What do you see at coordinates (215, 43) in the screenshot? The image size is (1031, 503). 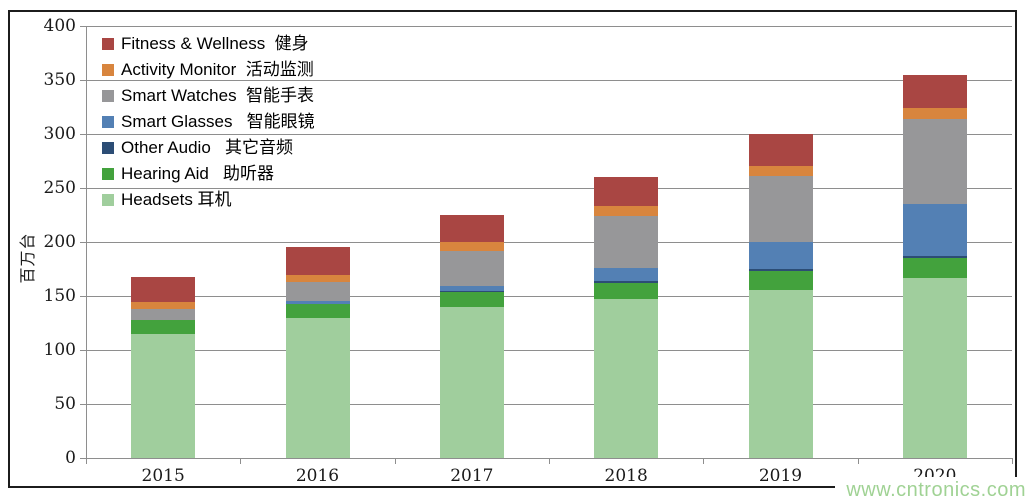 I see `legend-label: Fitness & Wellness 健身` at bounding box center [215, 43].